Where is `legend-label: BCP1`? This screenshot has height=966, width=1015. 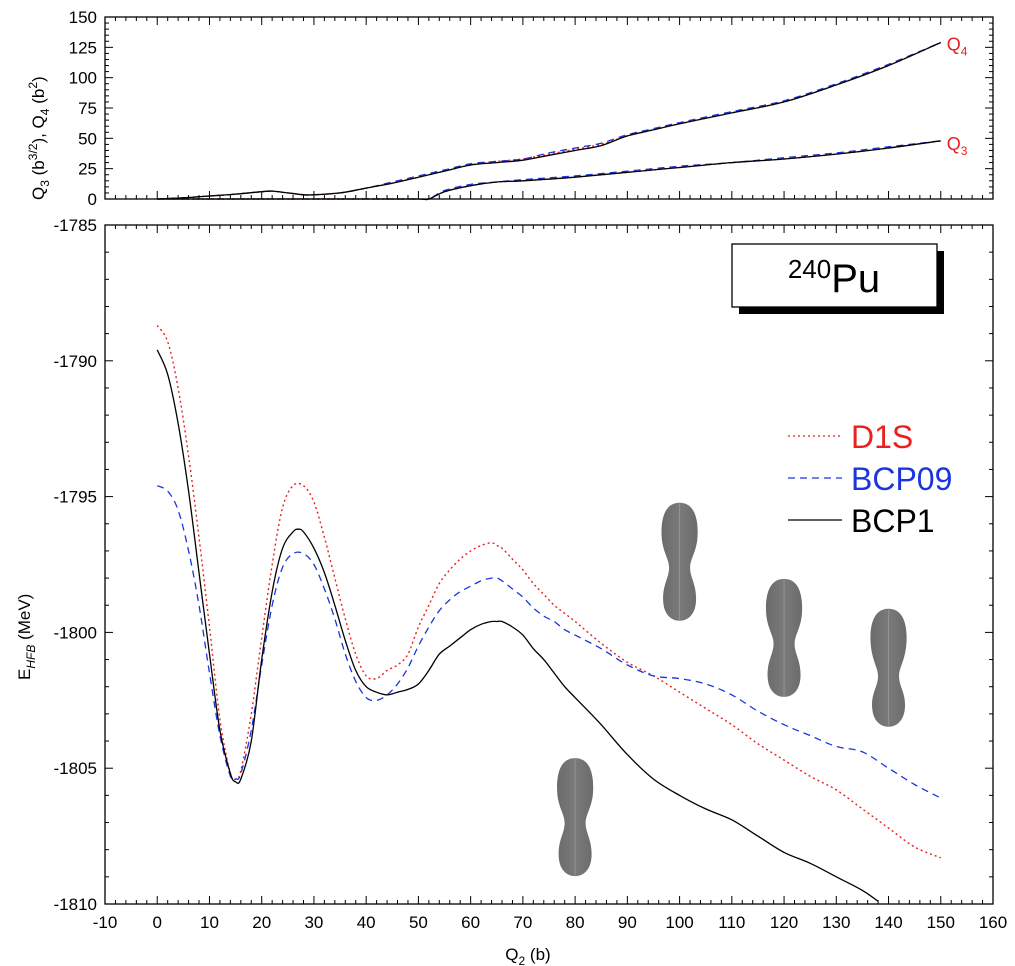 legend-label: BCP1 is located at coordinates (893, 521).